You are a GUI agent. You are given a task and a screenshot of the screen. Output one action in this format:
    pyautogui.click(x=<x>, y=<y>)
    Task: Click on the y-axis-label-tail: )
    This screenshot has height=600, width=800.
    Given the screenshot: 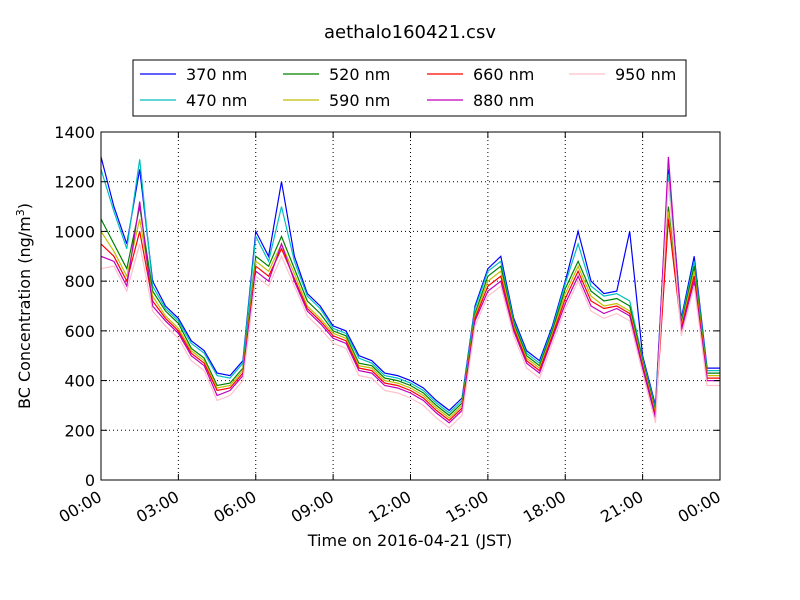 What is the action you would take?
    pyautogui.click(x=24, y=206)
    